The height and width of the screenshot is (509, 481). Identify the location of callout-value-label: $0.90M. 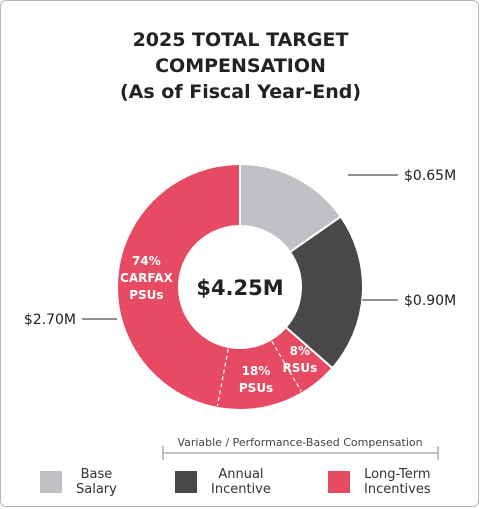
(430, 301).